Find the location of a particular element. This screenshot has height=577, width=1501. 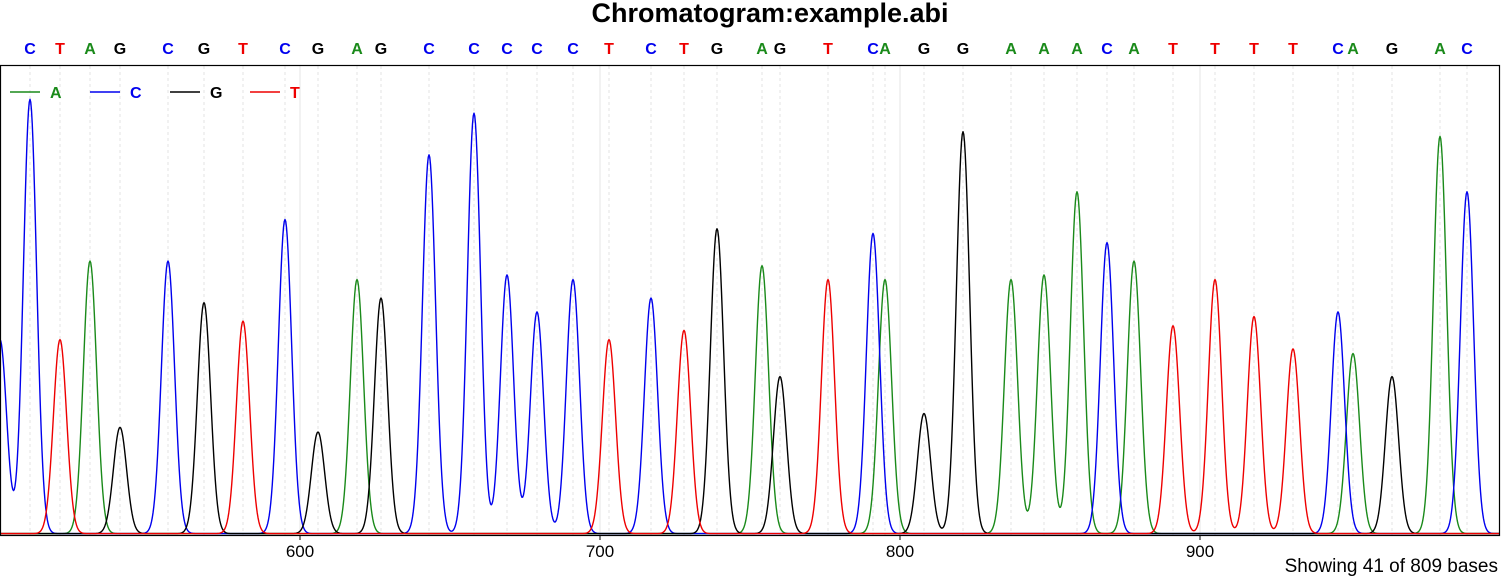

x-axis: 600 700 800 900 is located at coordinates (750, 548).